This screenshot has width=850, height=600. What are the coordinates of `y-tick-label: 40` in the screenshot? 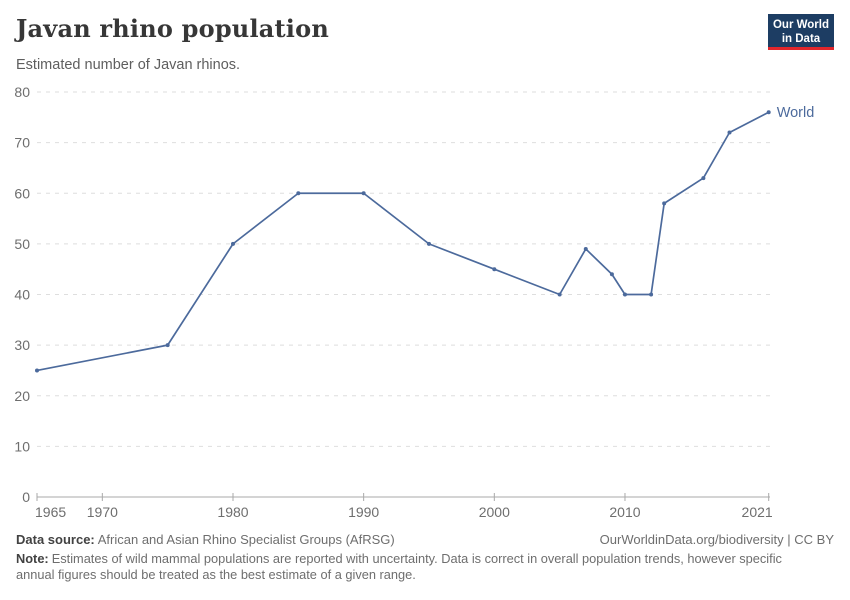 It's located at (22, 295).